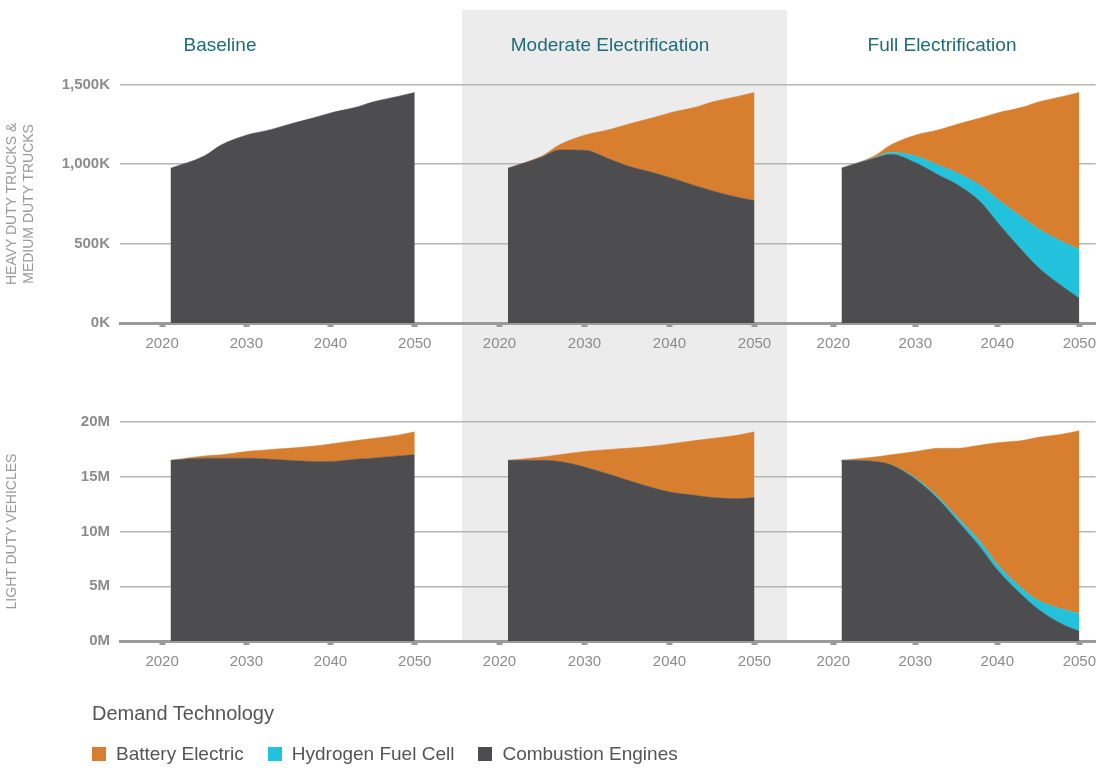 The width and height of the screenshot is (1104, 768). What do you see at coordinates (11, 531) in the screenshot?
I see `y-axis-title: LIGHT DUTY VEHICLES` at bounding box center [11, 531].